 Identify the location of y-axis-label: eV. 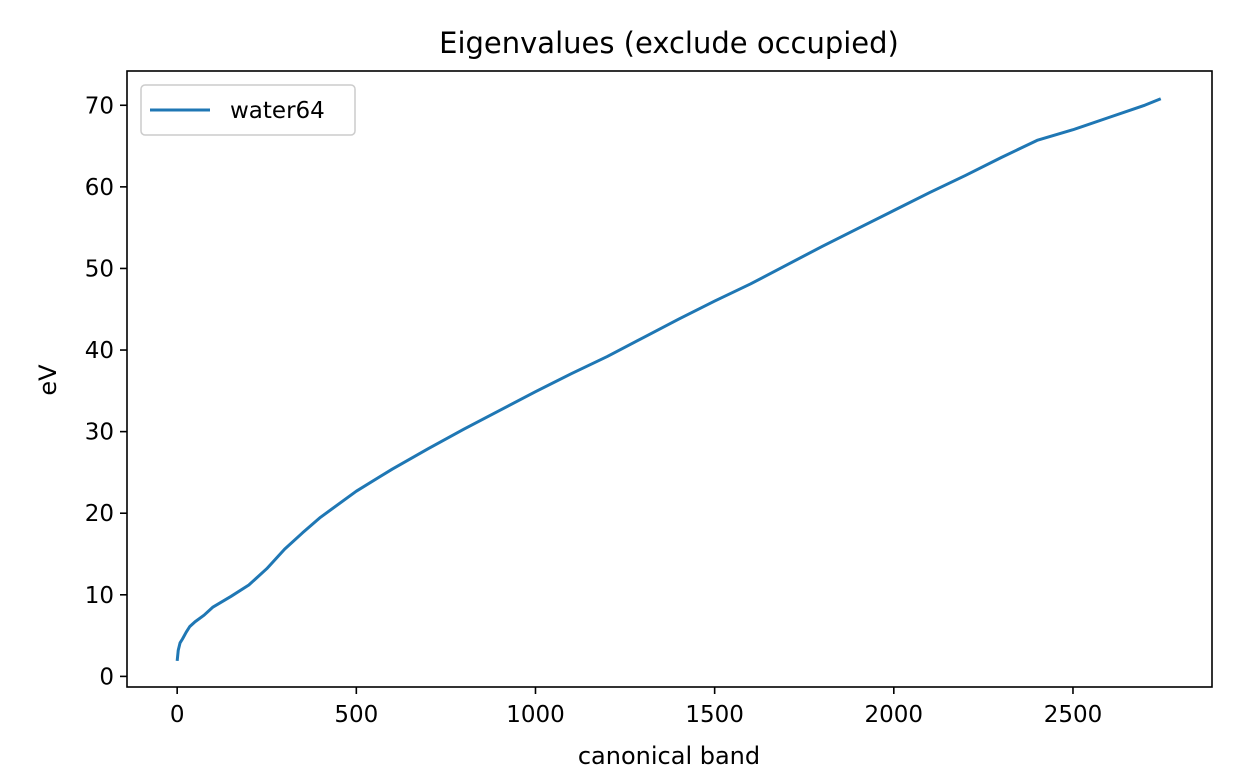
(48, 380).